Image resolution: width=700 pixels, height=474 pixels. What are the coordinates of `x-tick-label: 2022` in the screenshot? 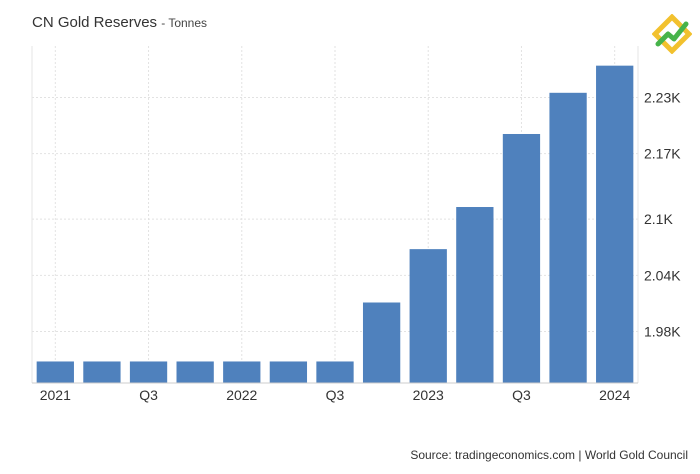 It's located at (241, 395).